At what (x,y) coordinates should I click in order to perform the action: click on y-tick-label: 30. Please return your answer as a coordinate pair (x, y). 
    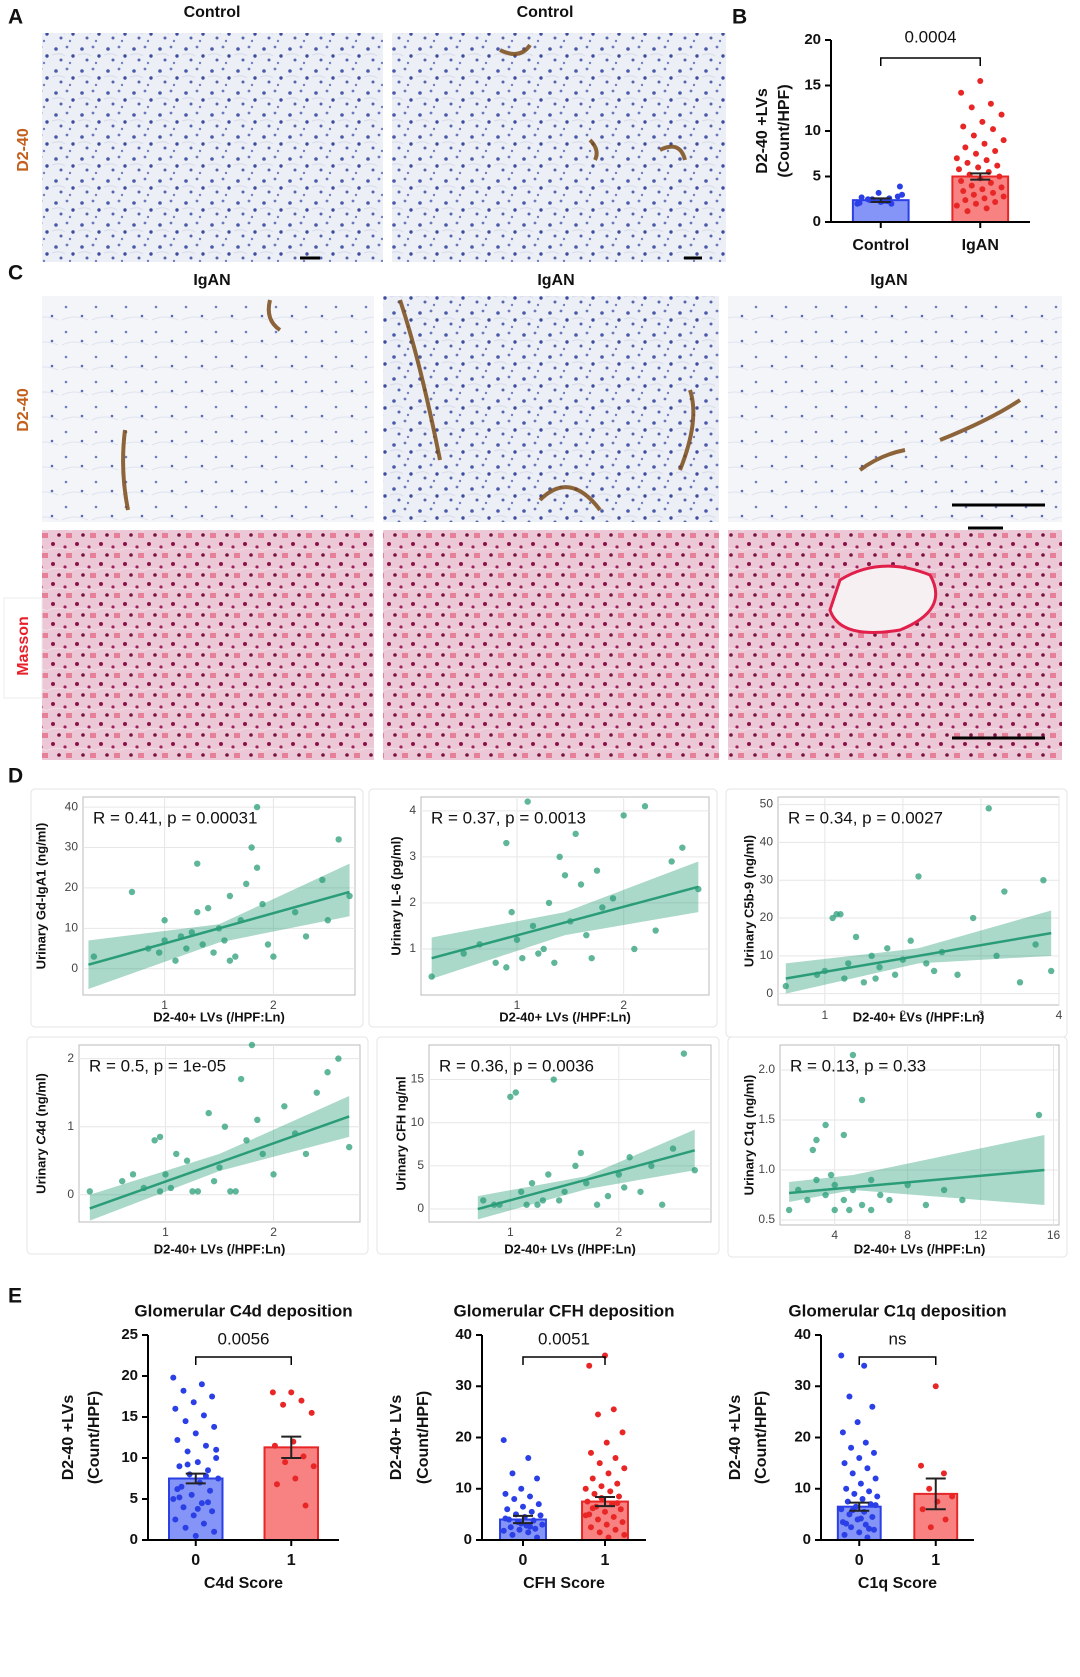
    Looking at the image, I should click on (72, 847).